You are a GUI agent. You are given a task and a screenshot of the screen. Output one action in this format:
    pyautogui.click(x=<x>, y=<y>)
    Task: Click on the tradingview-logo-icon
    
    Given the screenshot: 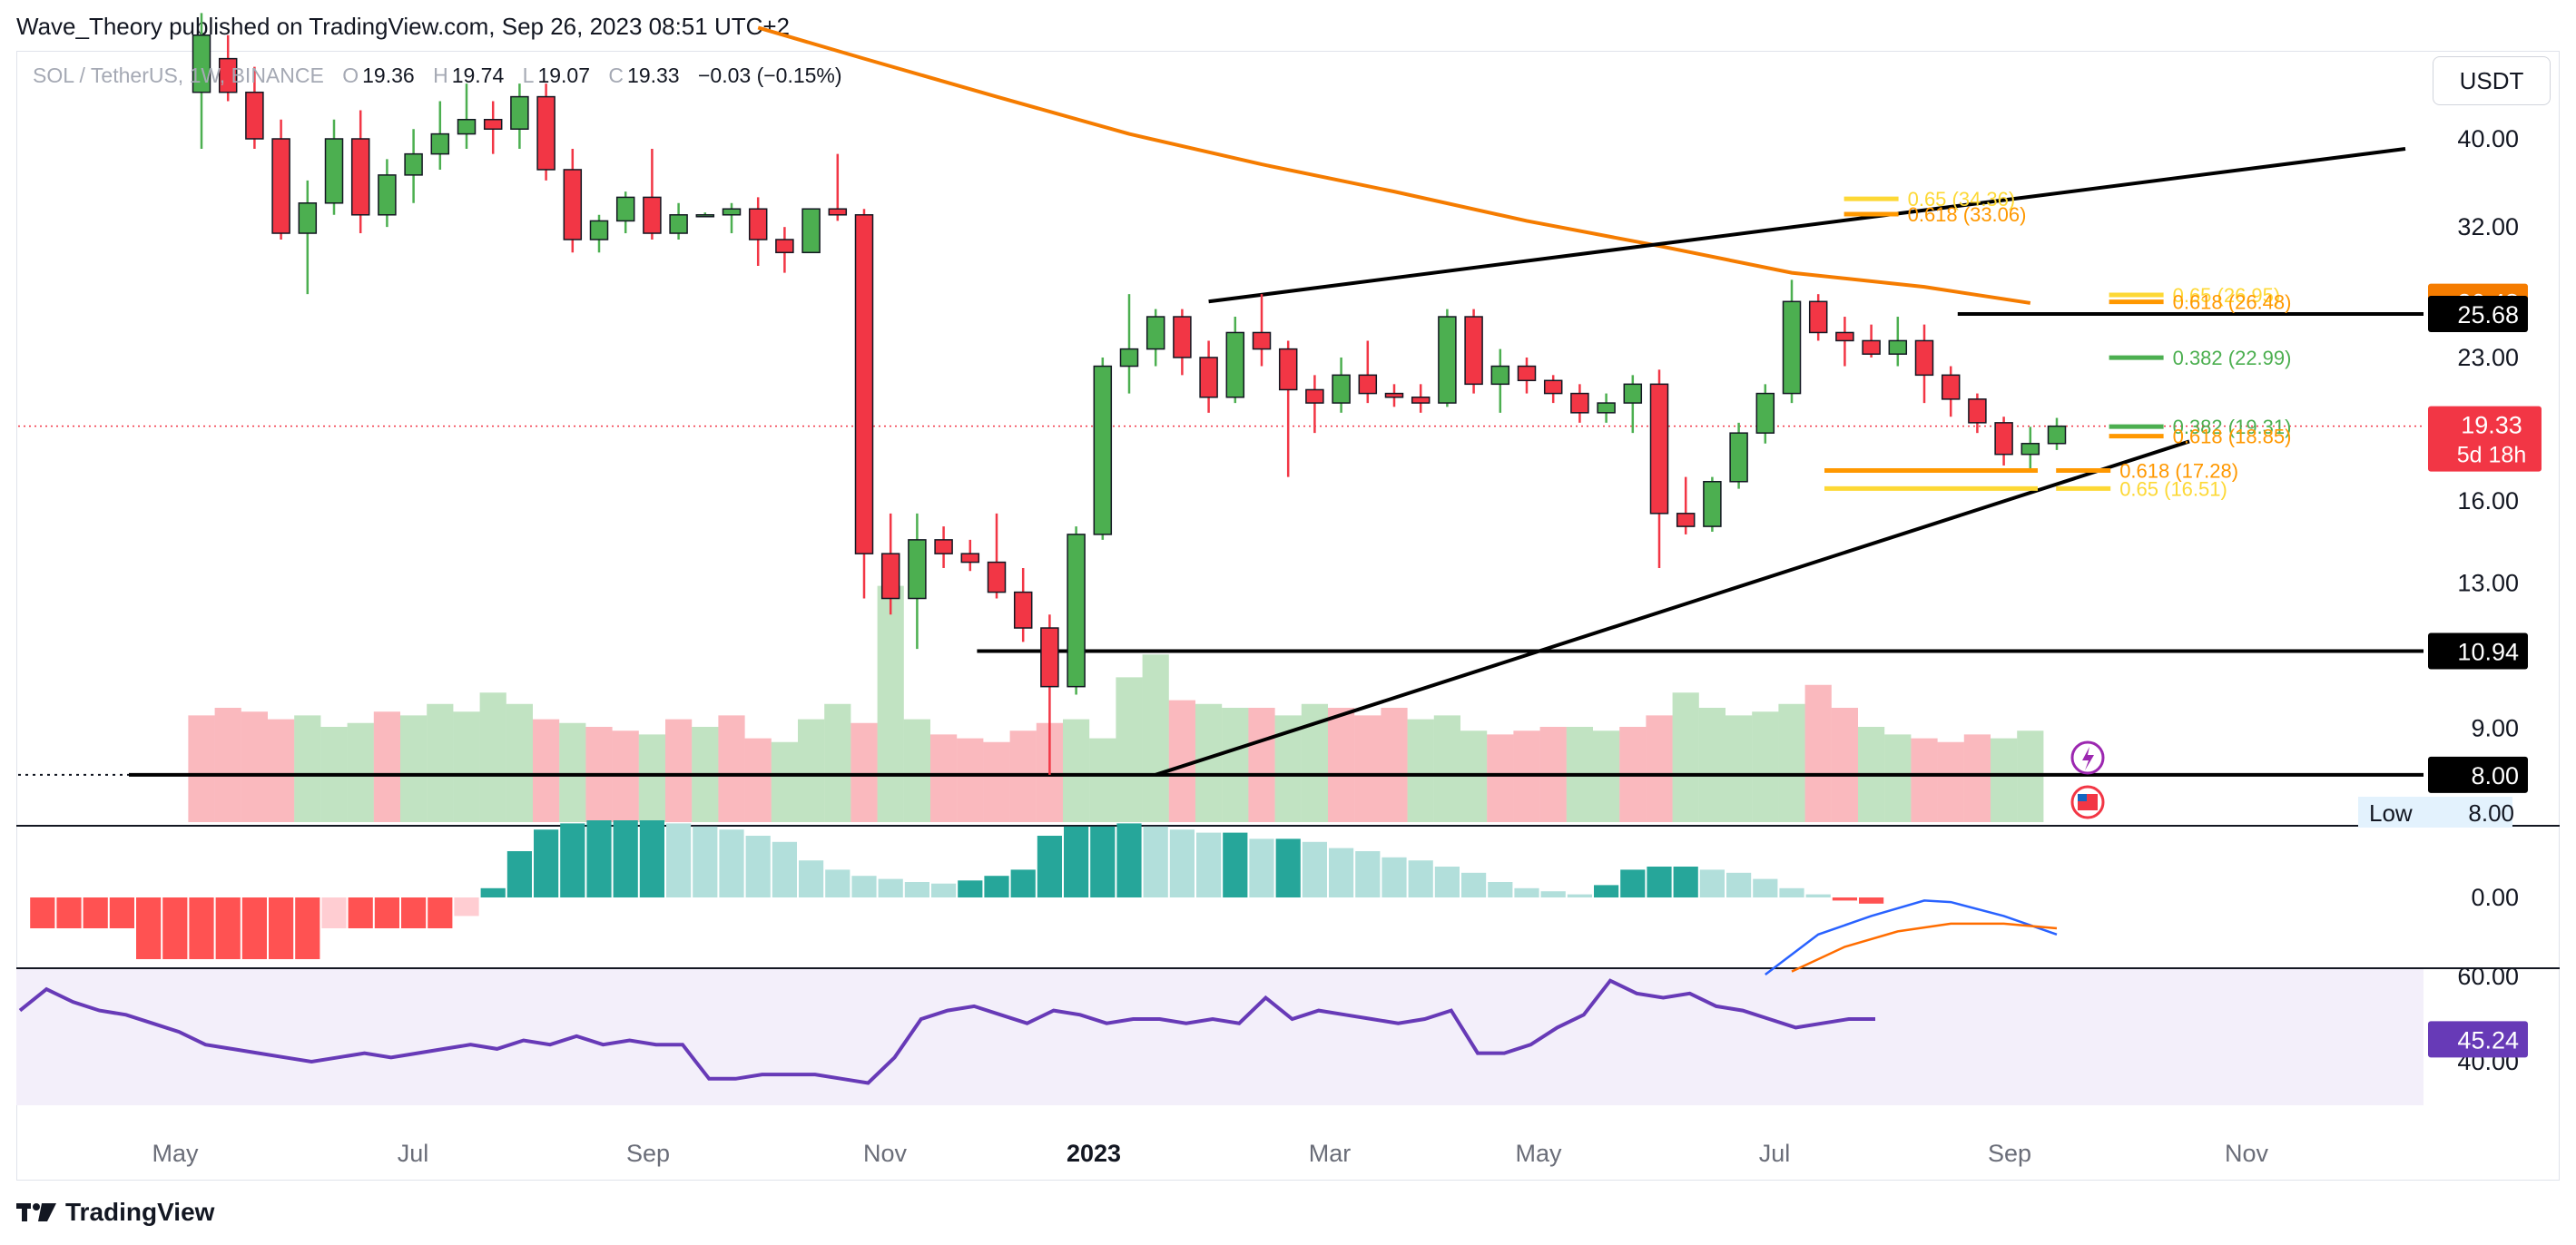 What is the action you would take?
    pyautogui.click(x=36, y=1212)
    